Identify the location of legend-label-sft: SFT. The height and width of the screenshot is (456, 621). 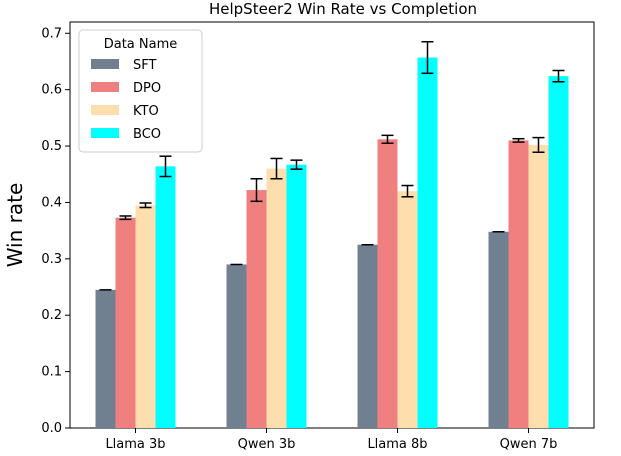
(145, 65).